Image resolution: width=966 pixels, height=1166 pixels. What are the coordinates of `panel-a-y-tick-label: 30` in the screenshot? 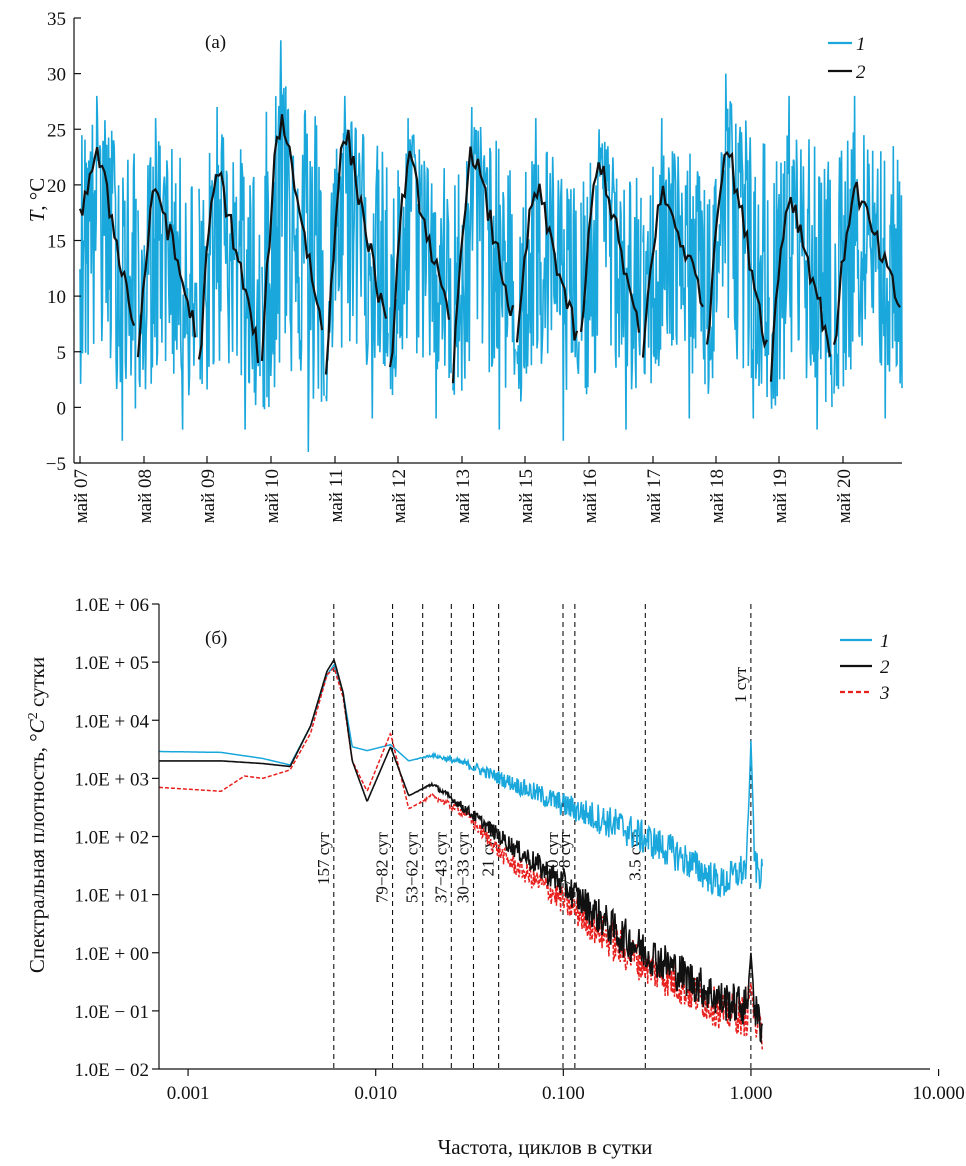 It's located at (56, 75).